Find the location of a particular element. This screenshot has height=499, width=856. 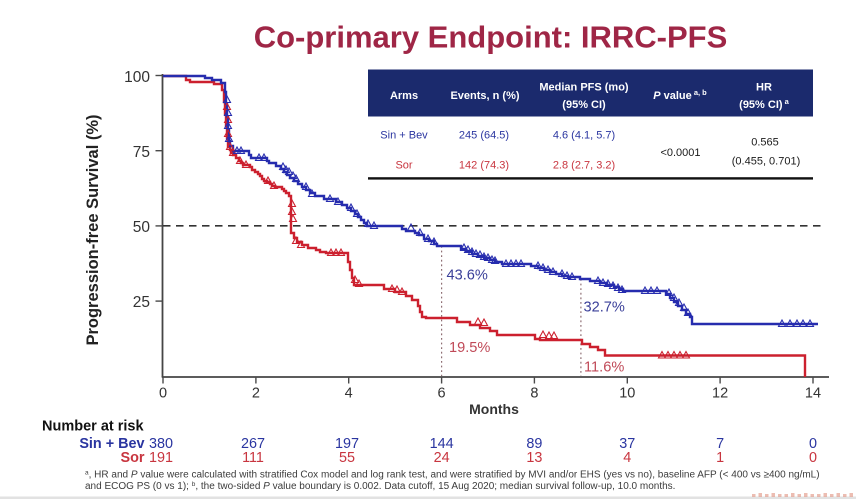

svg-text: 75 is located at coordinates (141, 152).